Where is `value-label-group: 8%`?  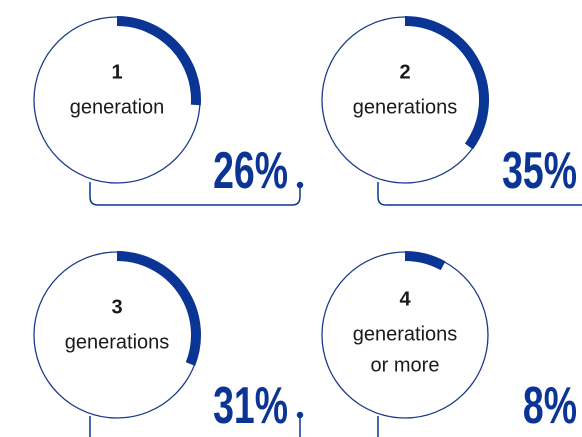 value-label-group: 8% is located at coordinates (550, 405).